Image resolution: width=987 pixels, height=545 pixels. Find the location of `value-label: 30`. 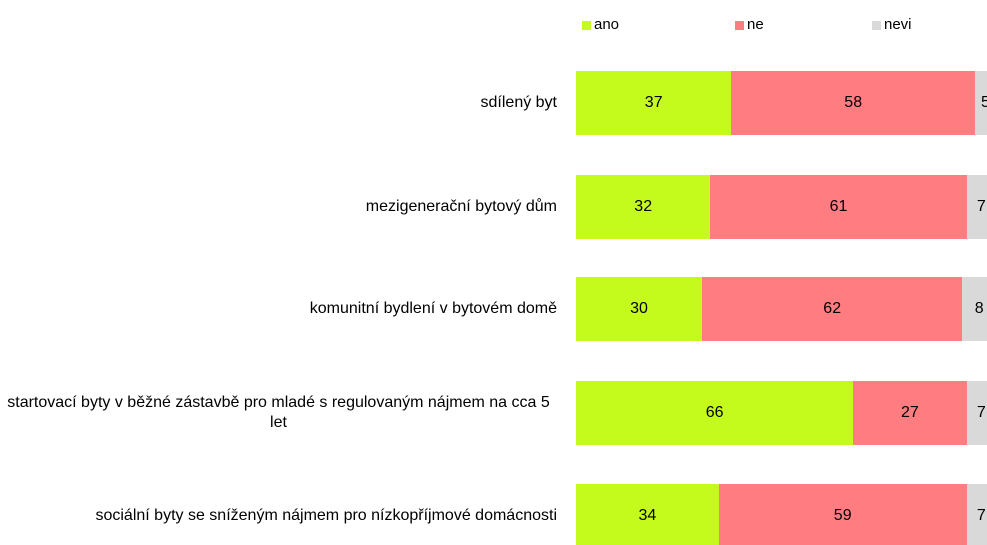

value-label: 30 is located at coordinates (639, 308).